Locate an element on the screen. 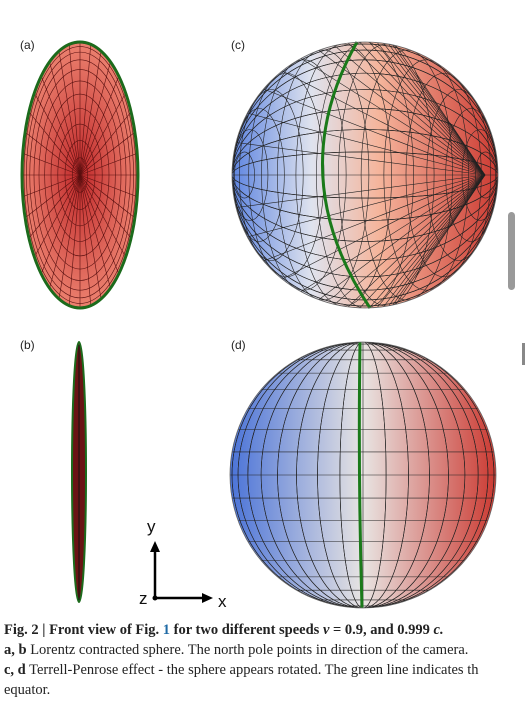  scroll-marker is located at coordinates (523, 354).